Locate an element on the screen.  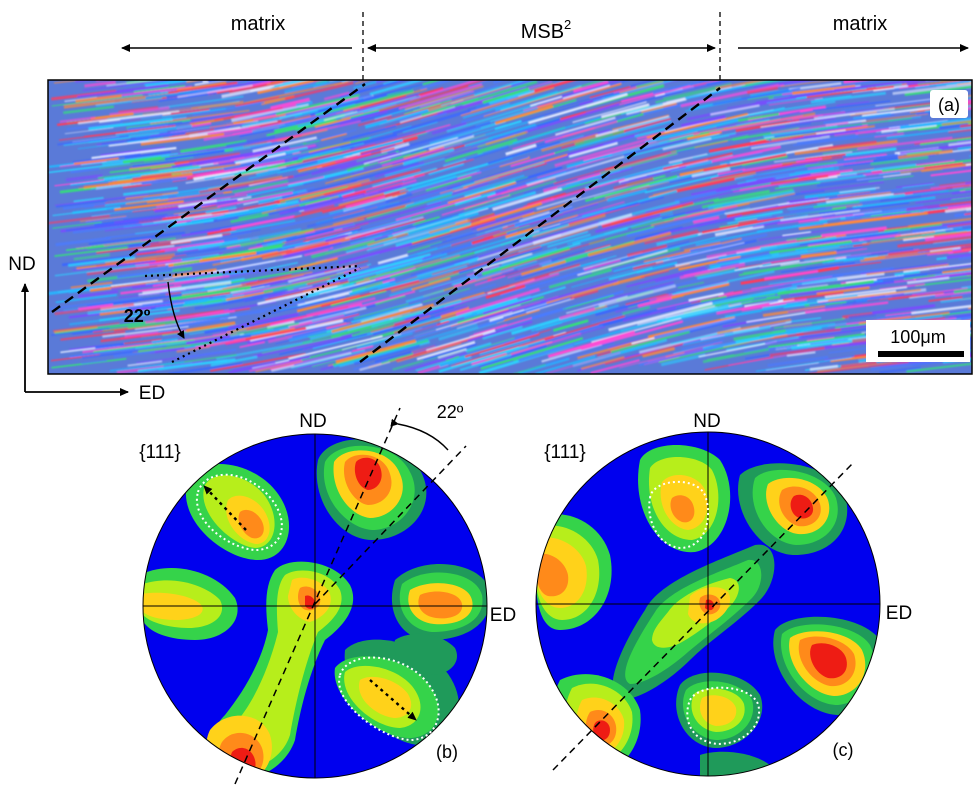
pf-c-family-label: {111} is located at coordinates (565, 452).